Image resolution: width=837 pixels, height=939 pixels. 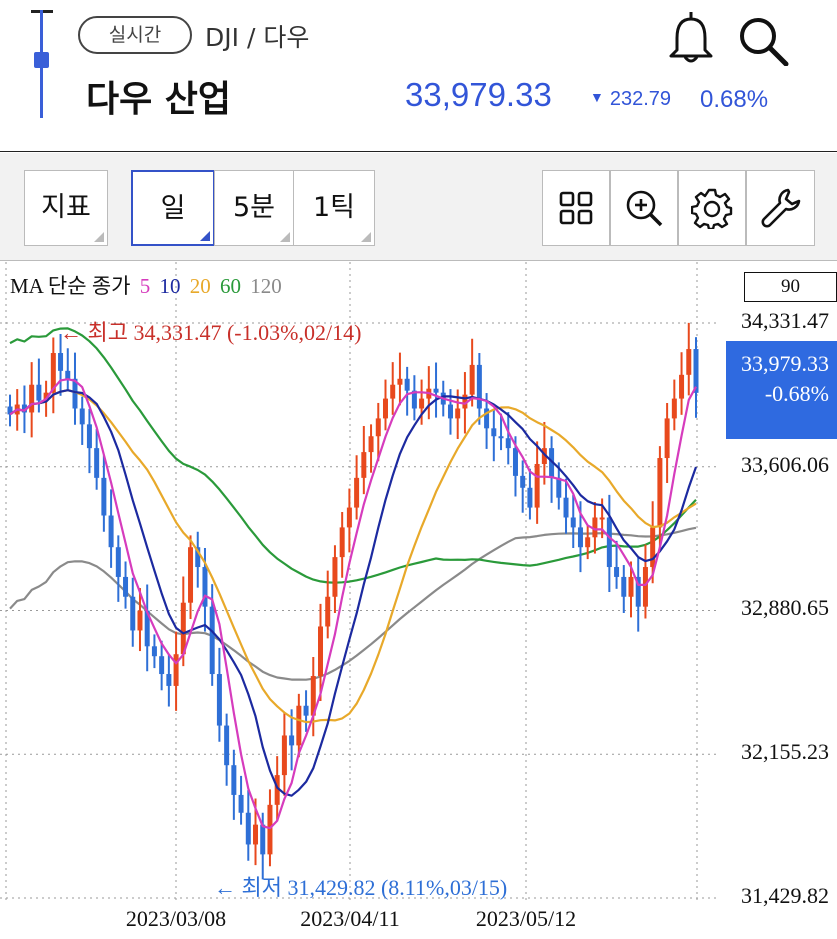 I want to click on period-day-button: 일, so click(x=173, y=208).